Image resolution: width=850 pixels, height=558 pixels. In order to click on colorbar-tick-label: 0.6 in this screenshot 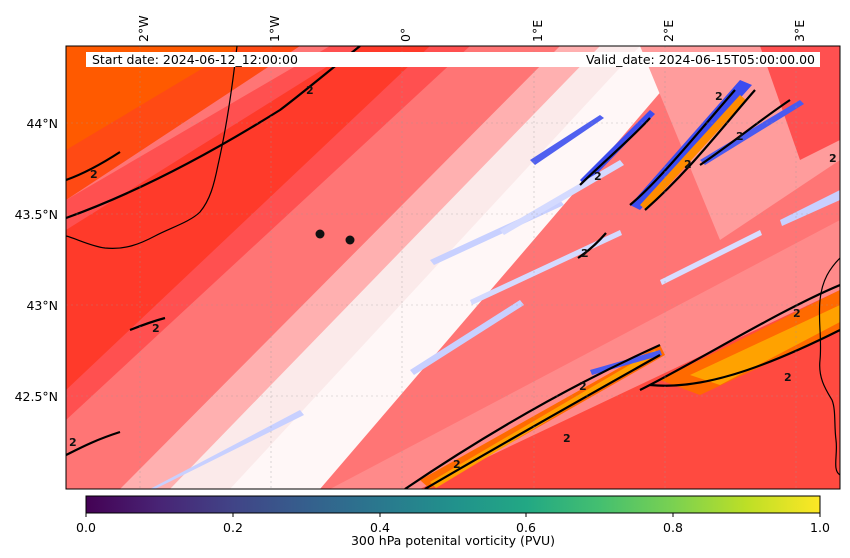, I will do `click(526, 527)`.